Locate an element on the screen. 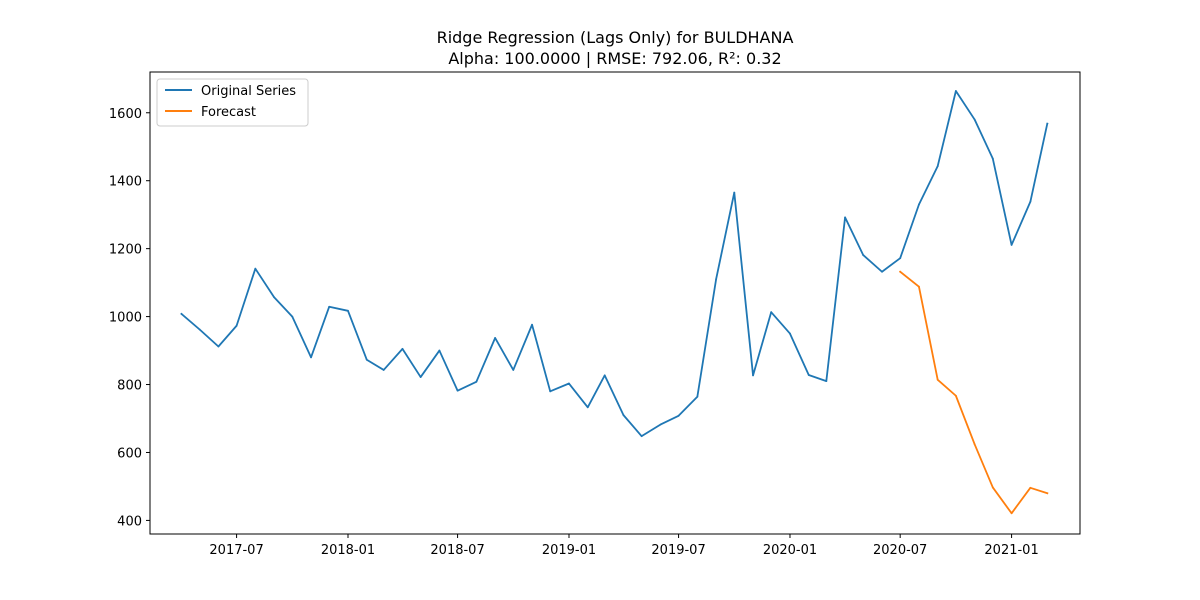 This screenshot has width=1200, height=600. x-tick-label: 2020-01 is located at coordinates (790, 550).